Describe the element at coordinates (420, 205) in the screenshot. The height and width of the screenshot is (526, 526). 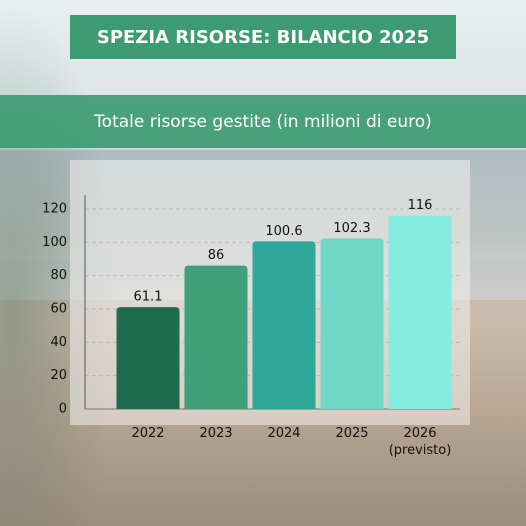
I see `value-label: 116` at that location.